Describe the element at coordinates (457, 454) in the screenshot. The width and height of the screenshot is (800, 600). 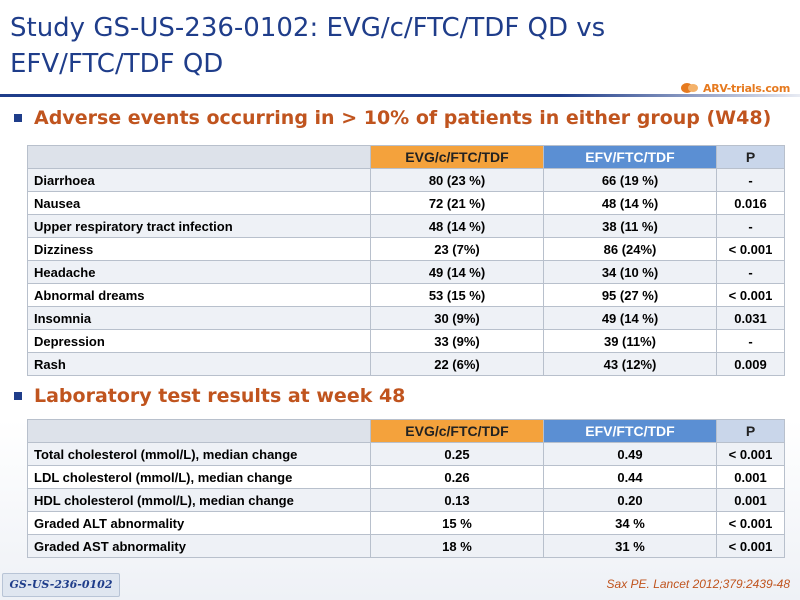
I see `evg-value: 0.25` at that location.